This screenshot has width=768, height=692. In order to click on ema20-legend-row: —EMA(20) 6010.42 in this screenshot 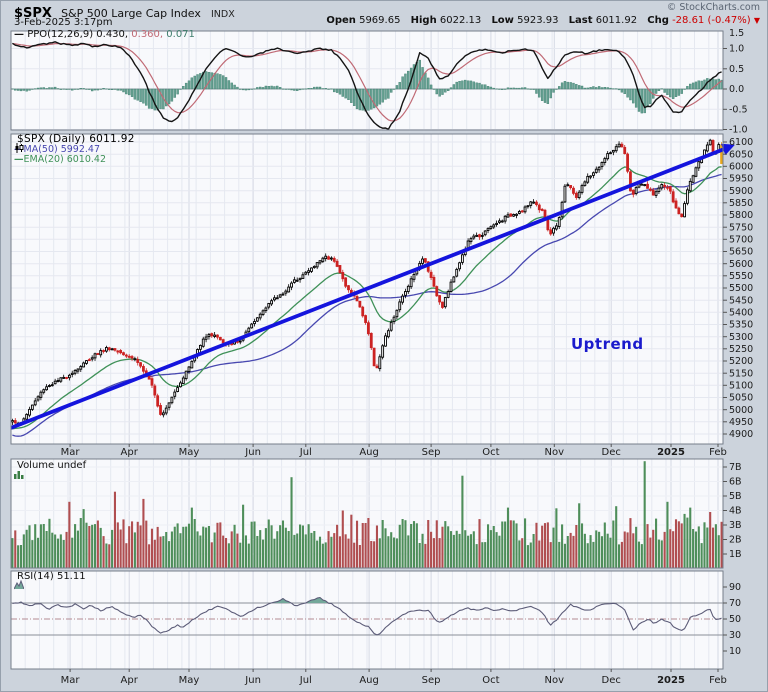, I will do `click(74, 160)`.